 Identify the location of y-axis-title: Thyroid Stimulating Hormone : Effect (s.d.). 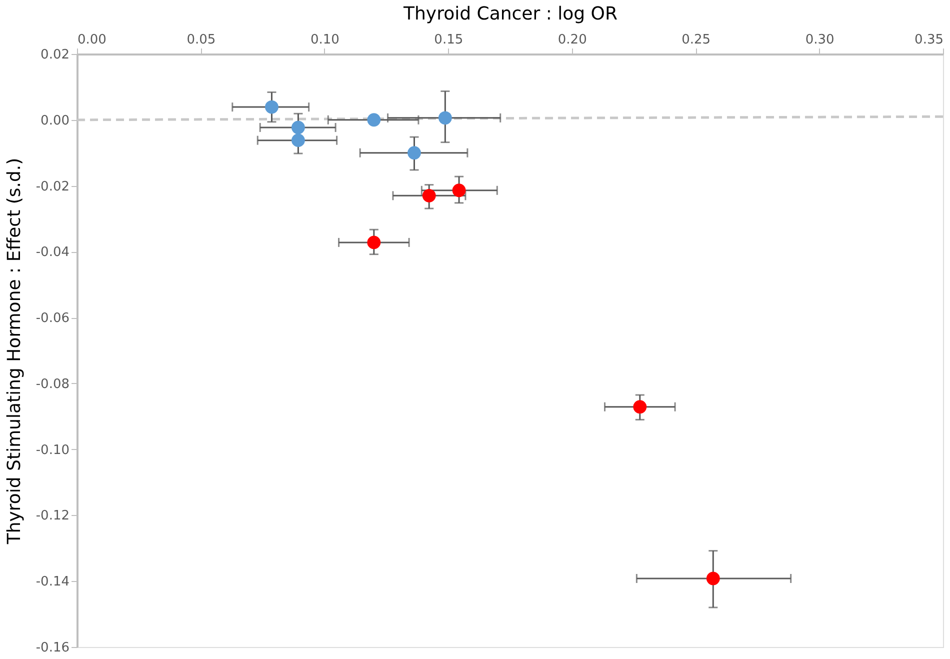
(14, 352).